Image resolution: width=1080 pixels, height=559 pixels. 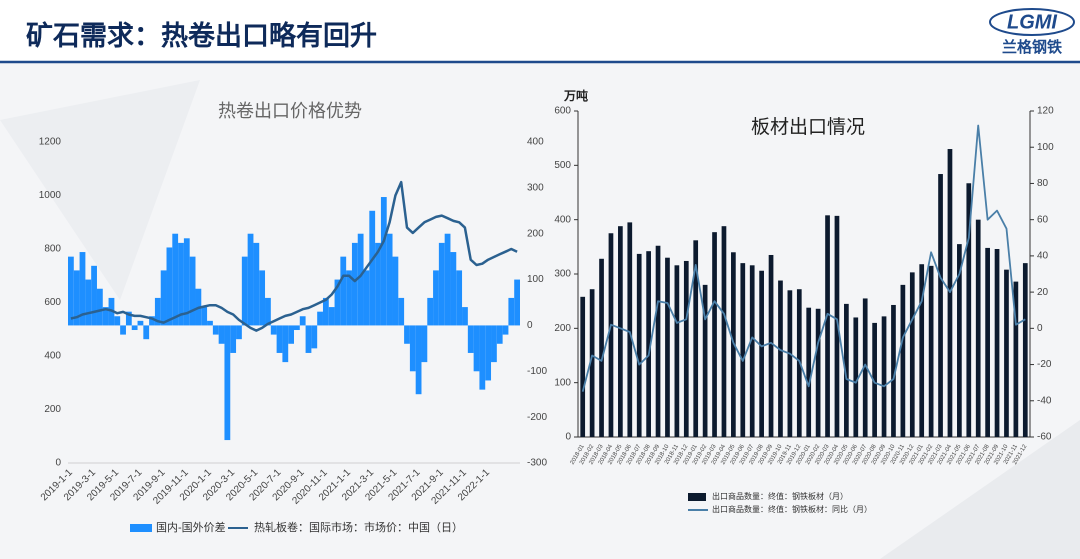 I want to click on brand: 兰格钢铁, so click(x=1032, y=47).